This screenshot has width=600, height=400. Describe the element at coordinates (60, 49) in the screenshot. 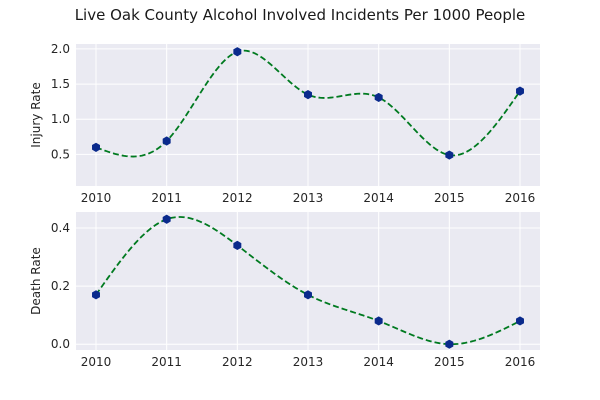

I see `y-tick-label: 2.0` at that location.